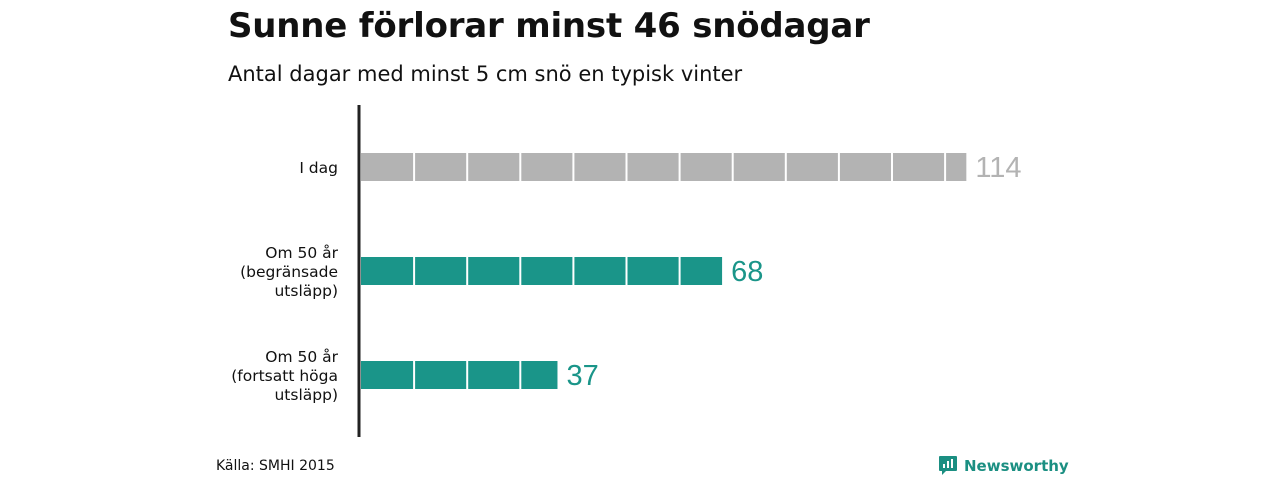 This screenshot has width=1280, height=480. Describe the element at coordinates (549, 26) in the screenshot. I see `chart-title: Sunne förlorar minst 46 snödagar` at that location.